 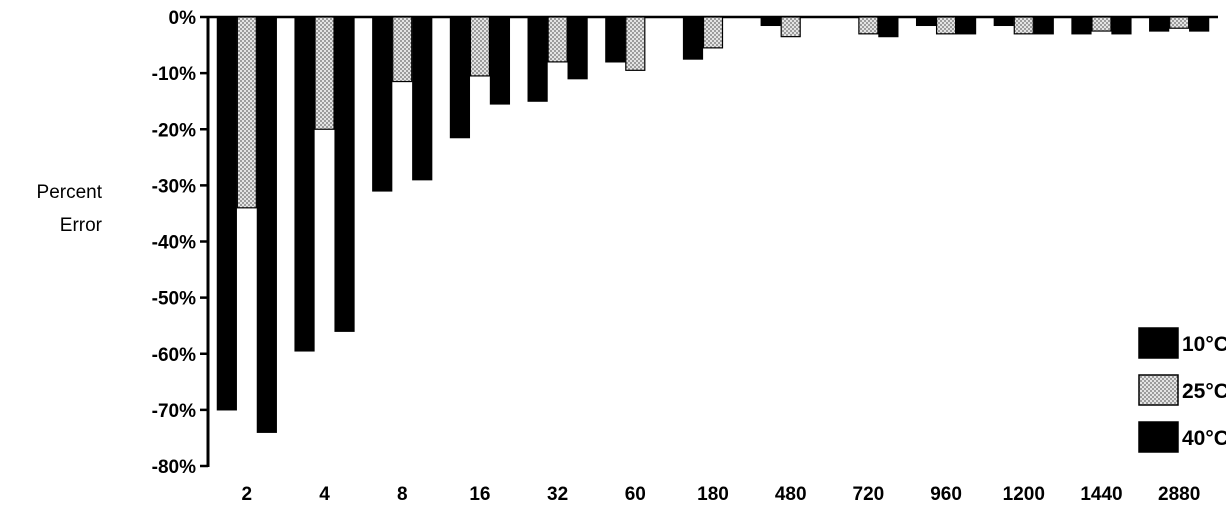 I want to click on x-tick-label: 4, so click(x=324, y=494).